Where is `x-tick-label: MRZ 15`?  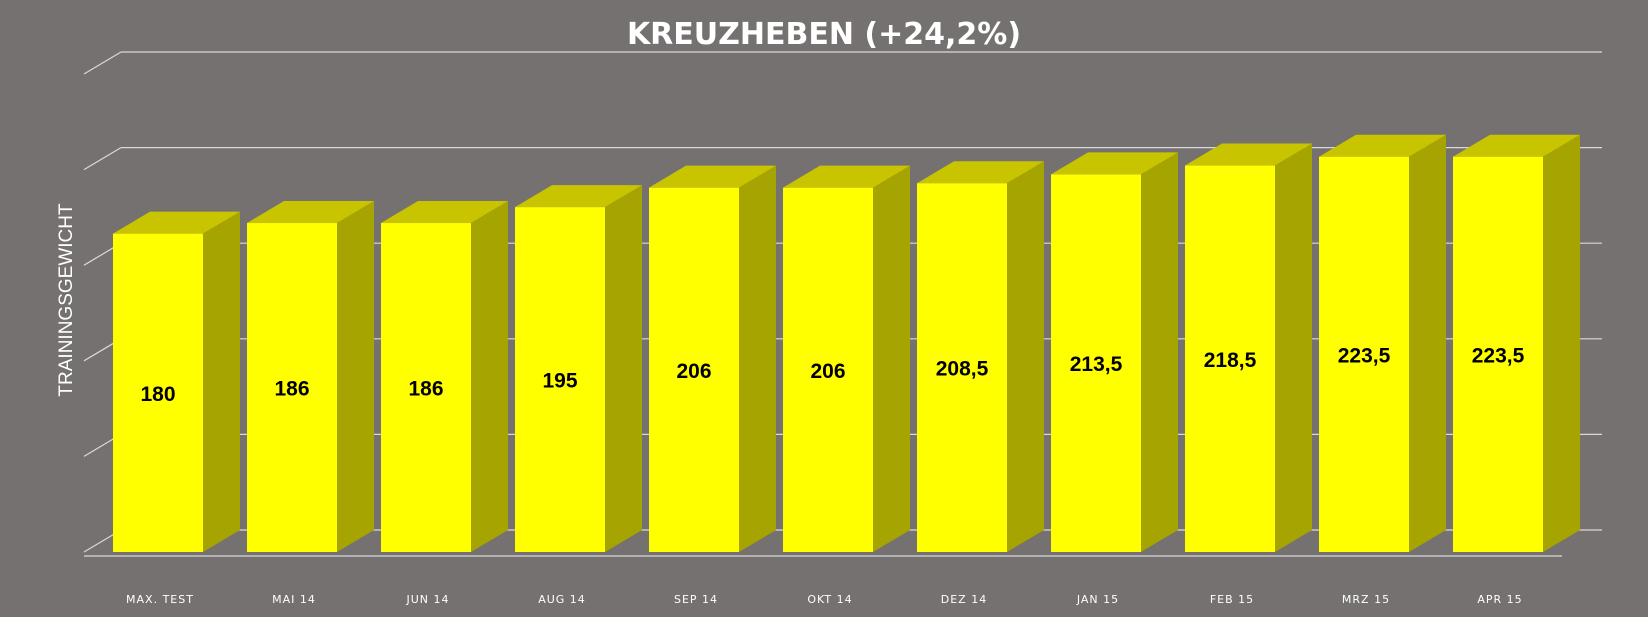
x-tick-label: MRZ 15 is located at coordinates (1366, 599).